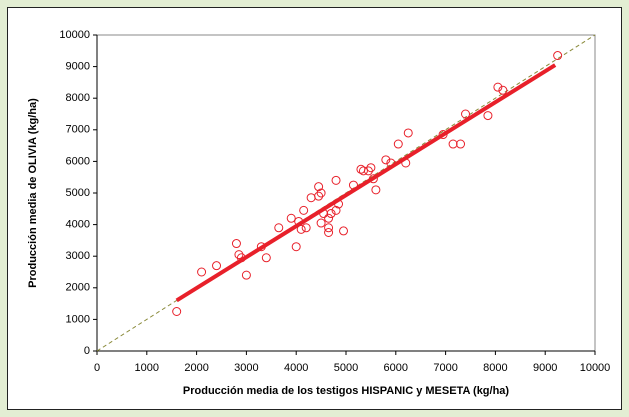 This screenshot has height=417, width=629. Describe the element at coordinates (78, 256) in the screenshot. I see `y-tick-label: 3000` at that location.